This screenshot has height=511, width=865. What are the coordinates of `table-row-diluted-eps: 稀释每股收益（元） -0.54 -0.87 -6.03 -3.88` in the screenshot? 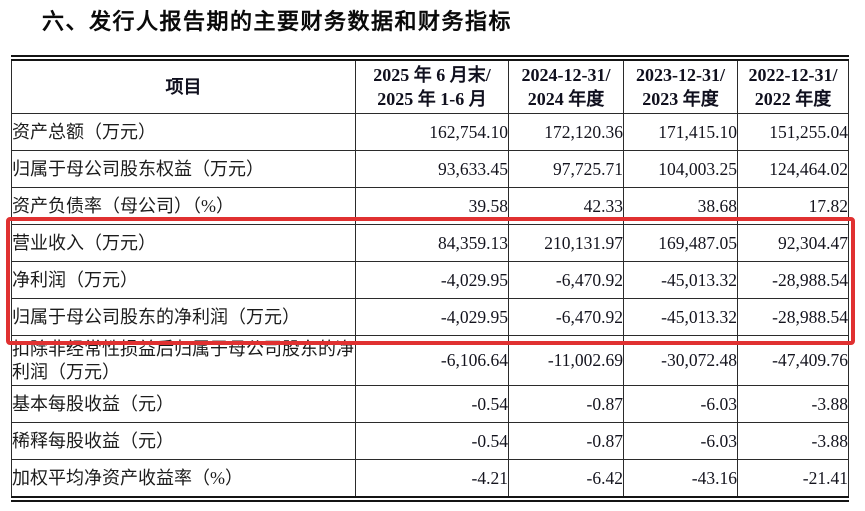 It's located at (430, 441).